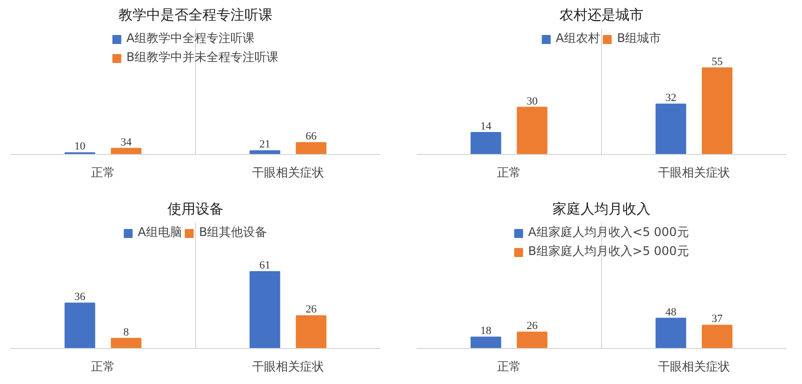 The image size is (802, 384). What do you see at coordinates (80, 146) in the screenshot?
I see `data-label: 10` at bounding box center [80, 146].